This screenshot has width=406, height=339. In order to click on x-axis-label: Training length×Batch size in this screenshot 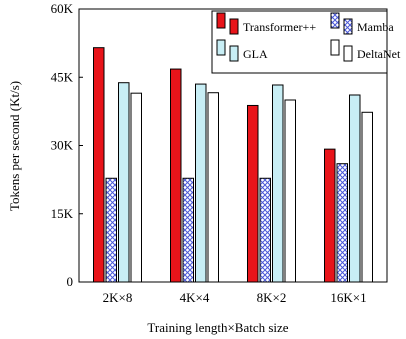, I will do `click(217, 327)`.